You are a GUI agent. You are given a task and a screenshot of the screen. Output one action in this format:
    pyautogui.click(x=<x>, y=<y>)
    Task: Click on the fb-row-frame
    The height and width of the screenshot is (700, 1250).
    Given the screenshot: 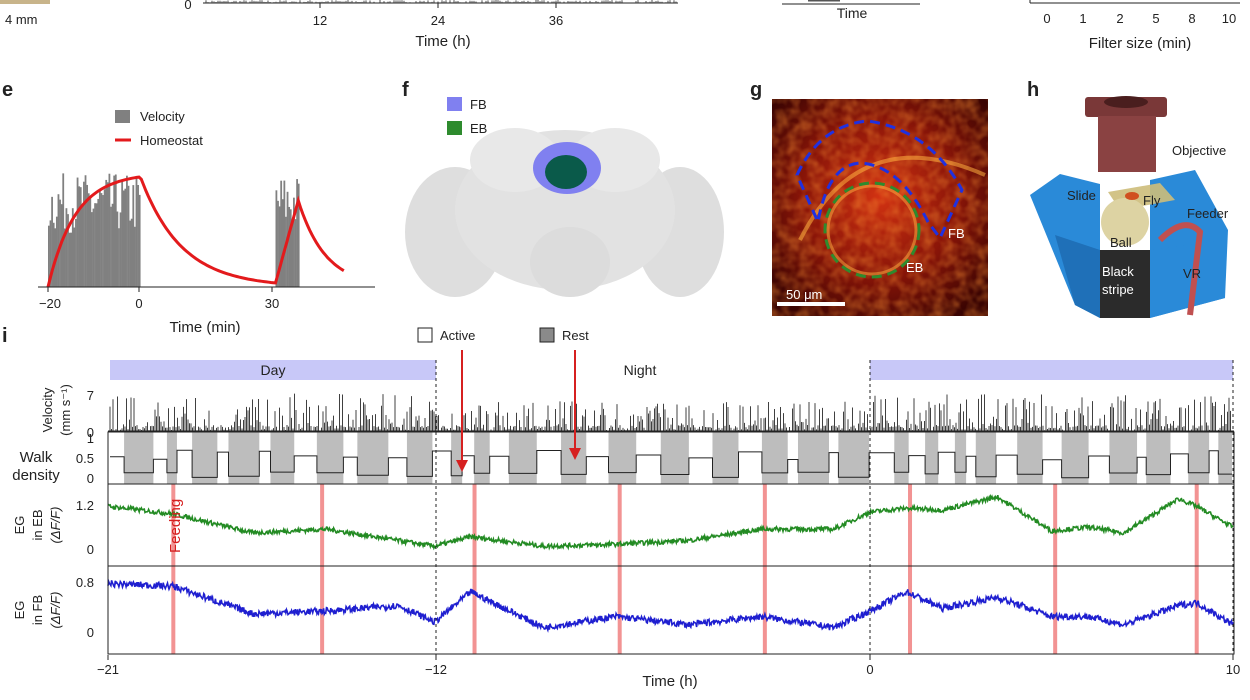 What is the action you would take?
    pyautogui.click(x=671, y=610)
    